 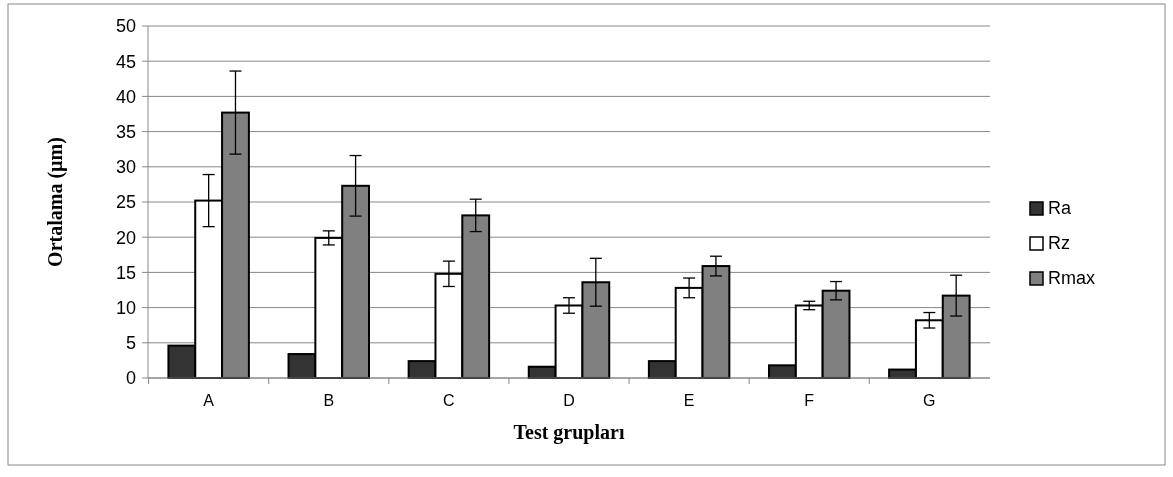 I want to click on legend-label: Rz, so click(x=1059, y=243).